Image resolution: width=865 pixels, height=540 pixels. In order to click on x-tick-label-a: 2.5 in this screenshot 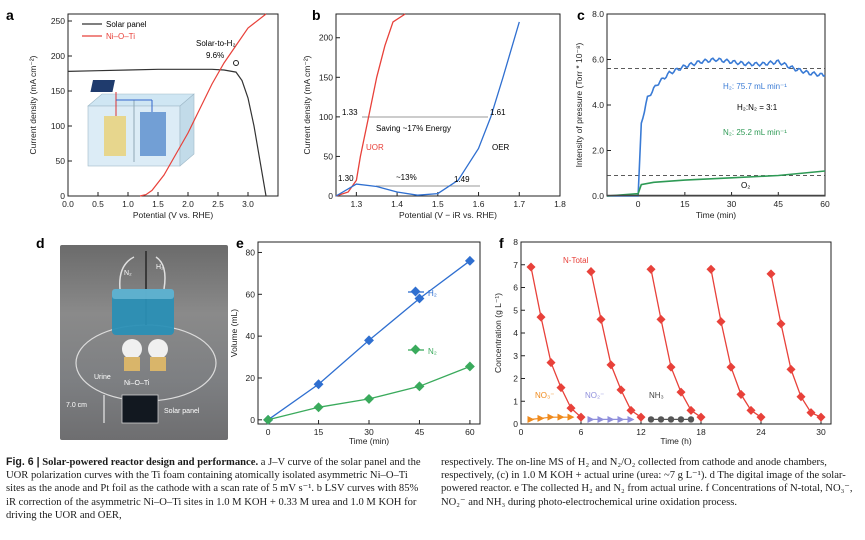, I will do `click(218, 204)`.